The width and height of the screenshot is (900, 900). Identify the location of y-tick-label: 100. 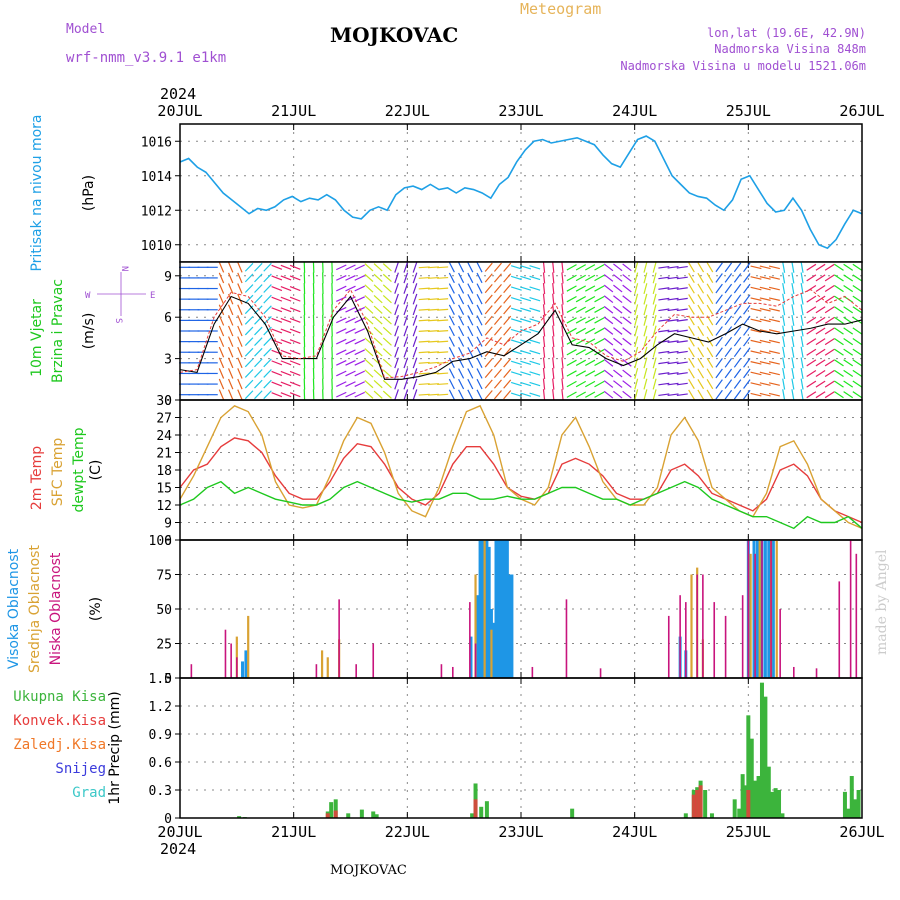
(160, 541).